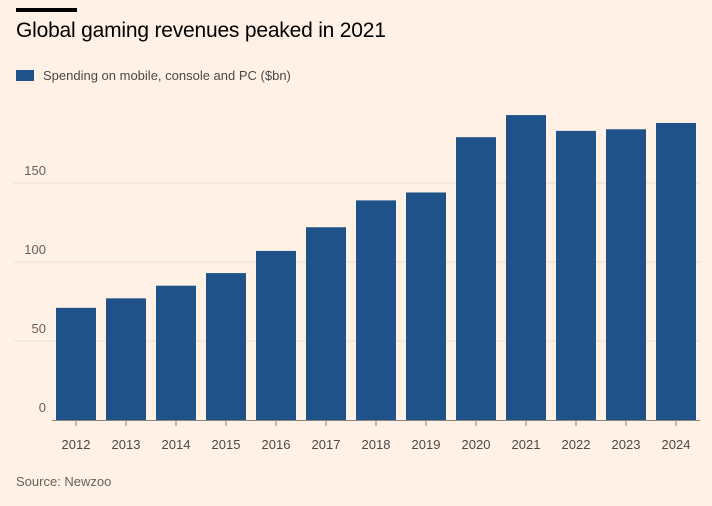 Image resolution: width=712 pixels, height=506 pixels. Describe the element at coordinates (276, 444) in the screenshot. I see `x-tick-label: 2016` at that location.